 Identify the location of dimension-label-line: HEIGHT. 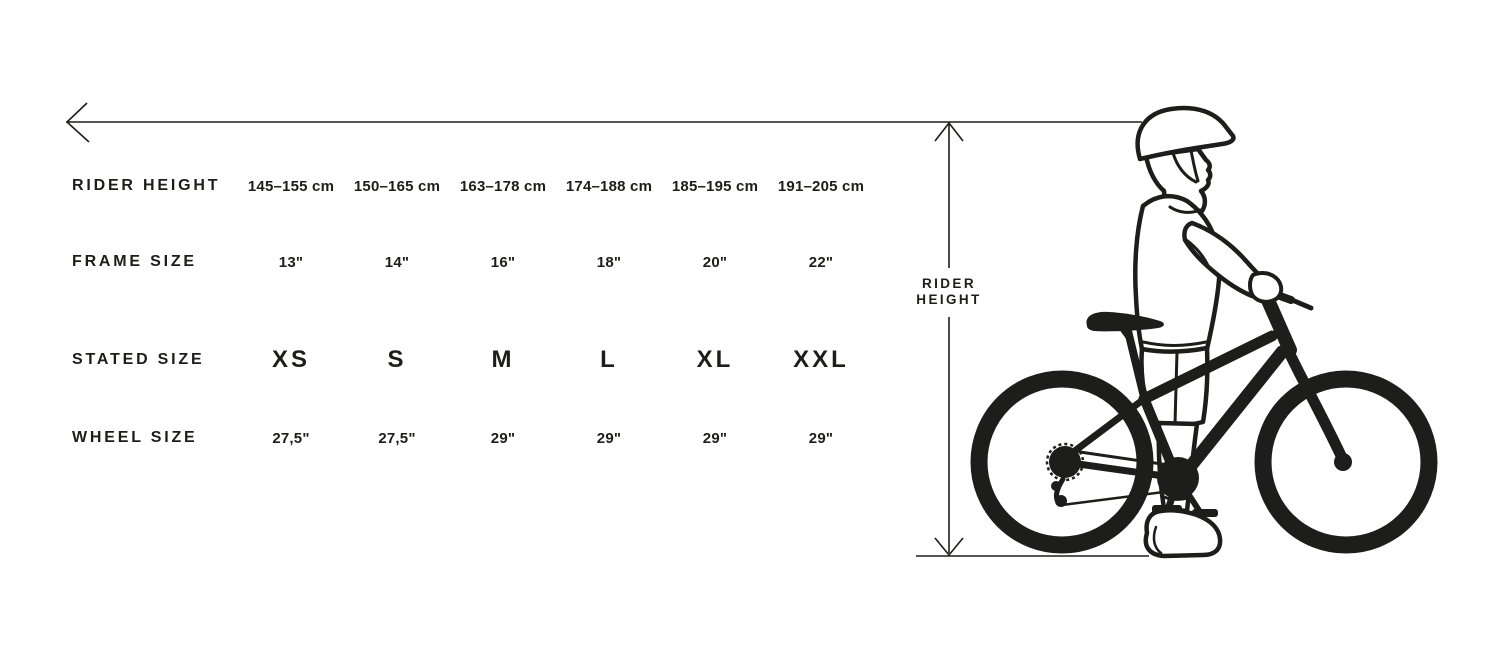
(949, 299).